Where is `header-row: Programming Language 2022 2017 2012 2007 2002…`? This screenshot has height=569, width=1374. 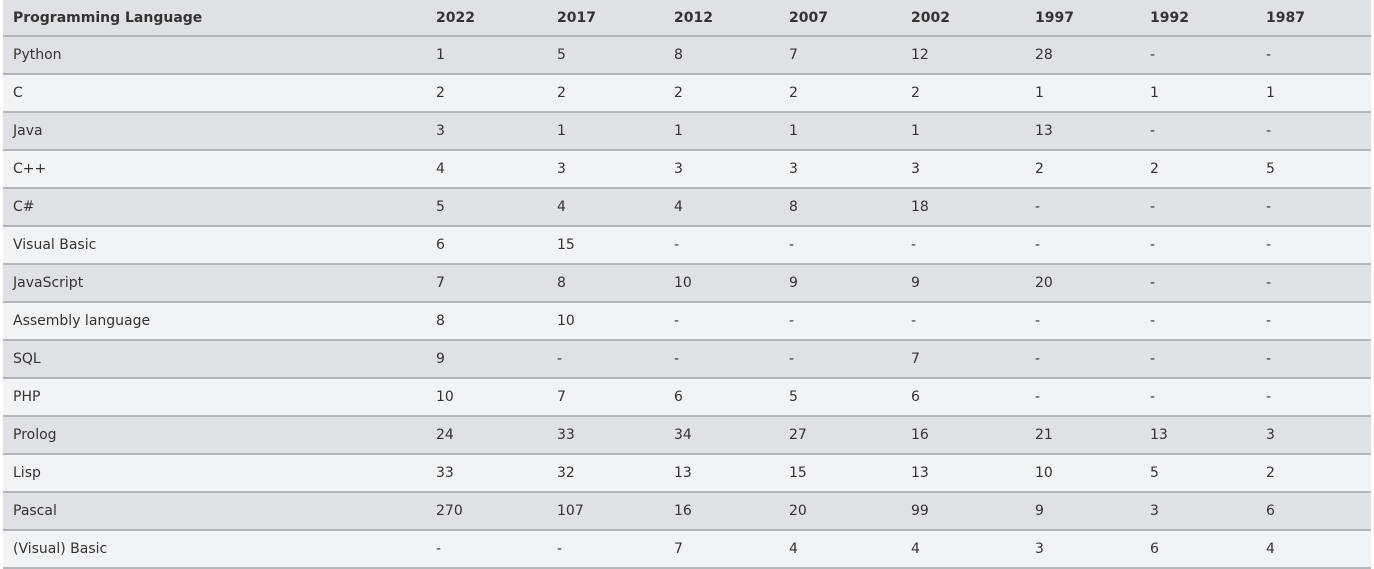
header-row: Programming Language 2022 2017 2012 2007 2002… is located at coordinates (687, 18).